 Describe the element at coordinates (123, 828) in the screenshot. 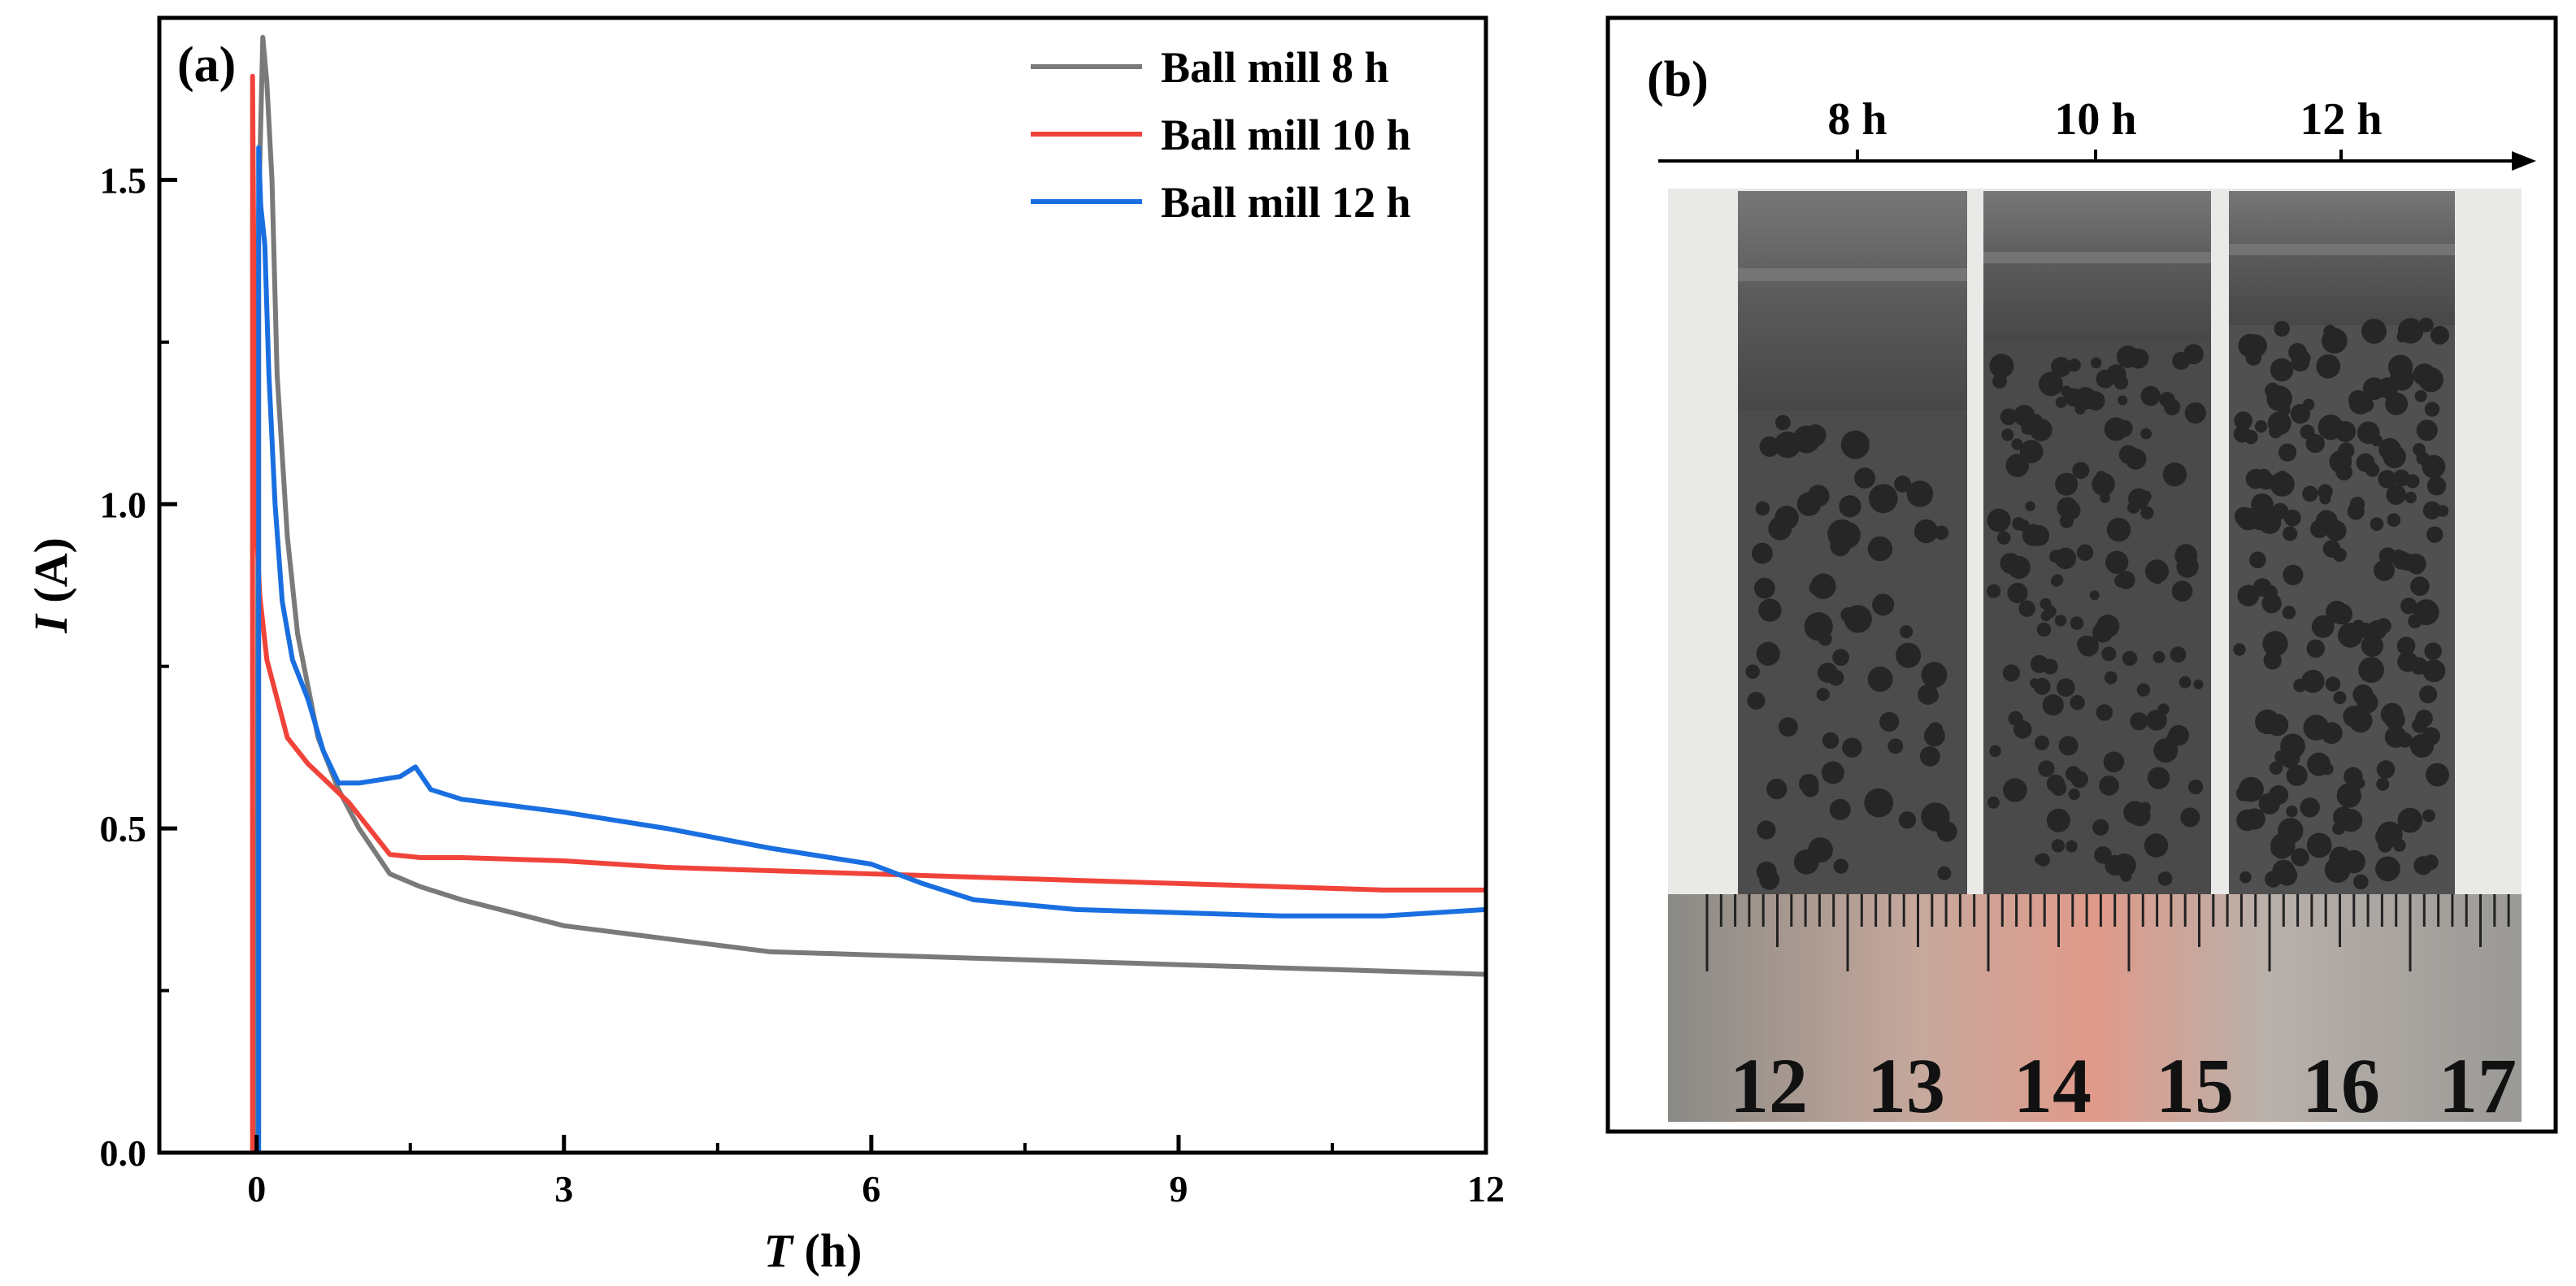

I see `y-tick-label-0.5: 0.5` at that location.